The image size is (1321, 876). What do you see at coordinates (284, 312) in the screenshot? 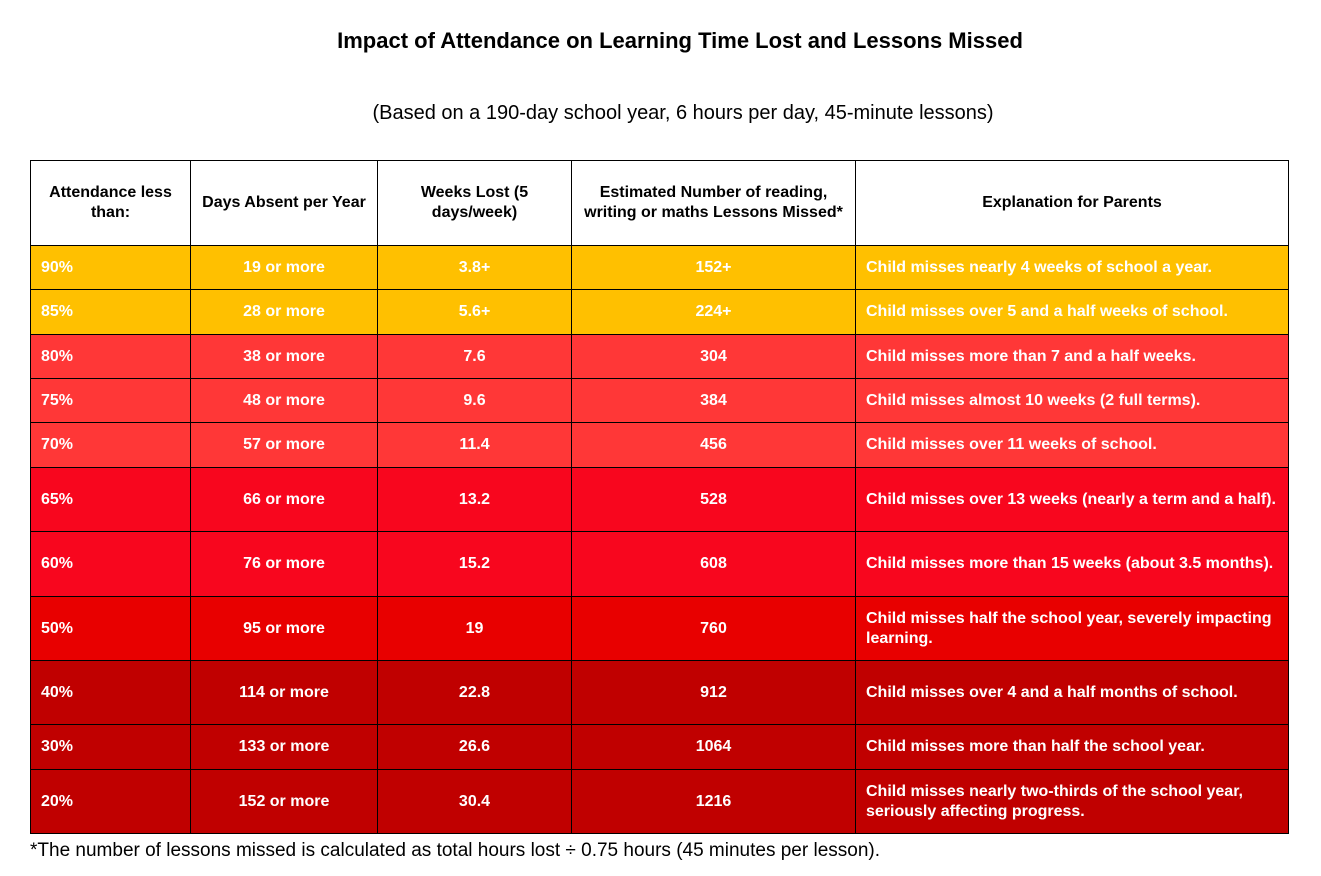
I see `days-absent-cell: 28 or more` at bounding box center [284, 312].